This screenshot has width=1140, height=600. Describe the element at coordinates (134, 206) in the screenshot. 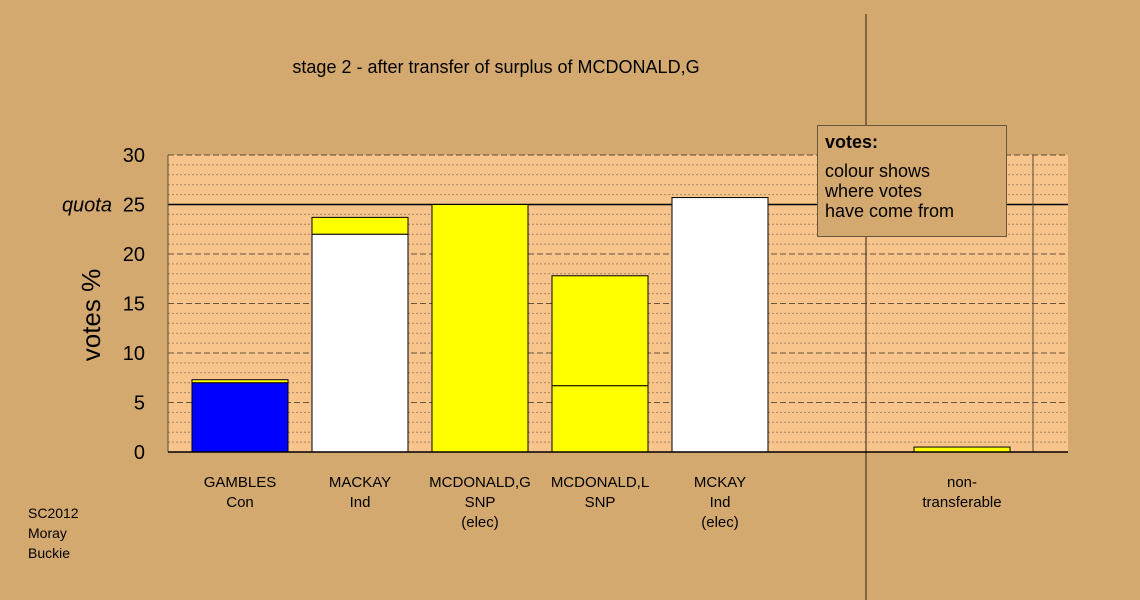

I see `y-tick-label: 25` at that location.